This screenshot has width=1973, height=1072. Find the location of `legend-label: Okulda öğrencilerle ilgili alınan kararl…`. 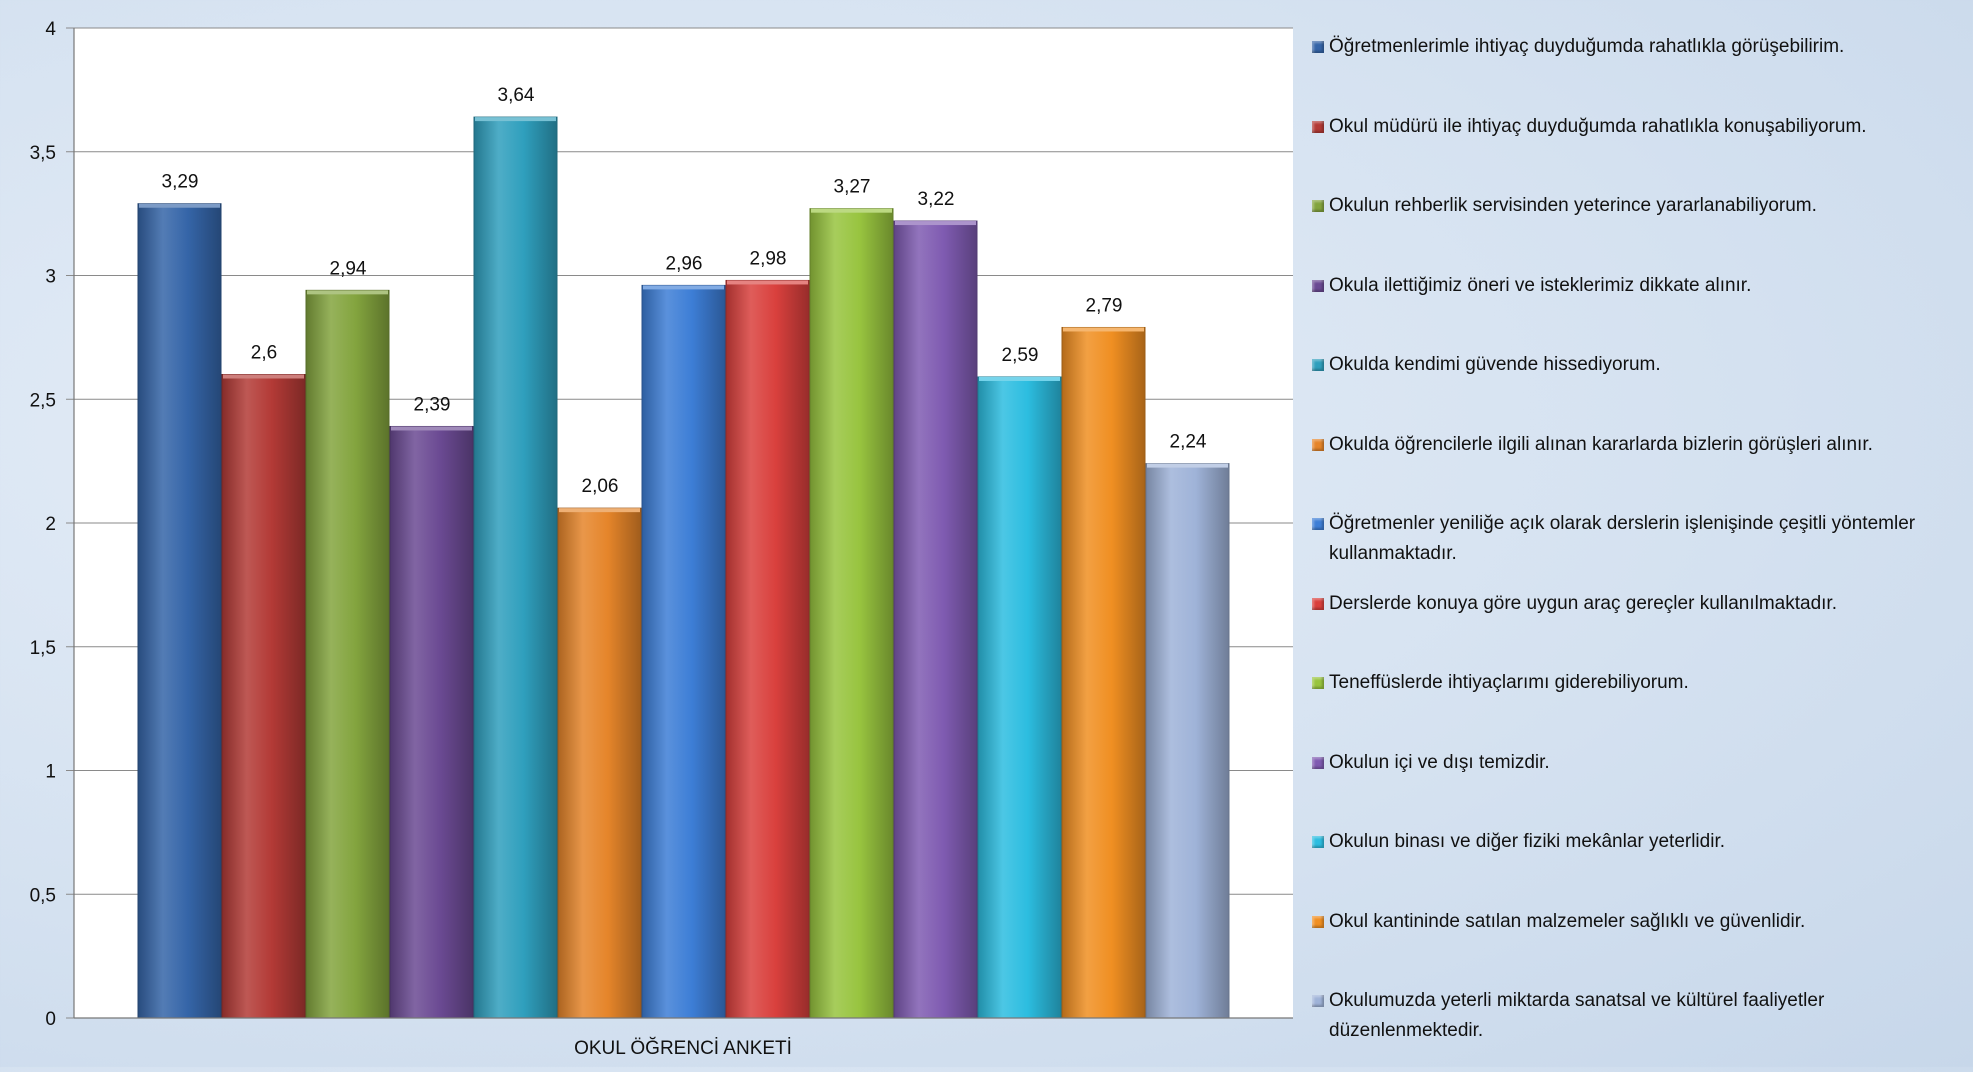

legend-label: Okulda öğrencilerle ilgili alınan kararl… is located at coordinates (1601, 444).